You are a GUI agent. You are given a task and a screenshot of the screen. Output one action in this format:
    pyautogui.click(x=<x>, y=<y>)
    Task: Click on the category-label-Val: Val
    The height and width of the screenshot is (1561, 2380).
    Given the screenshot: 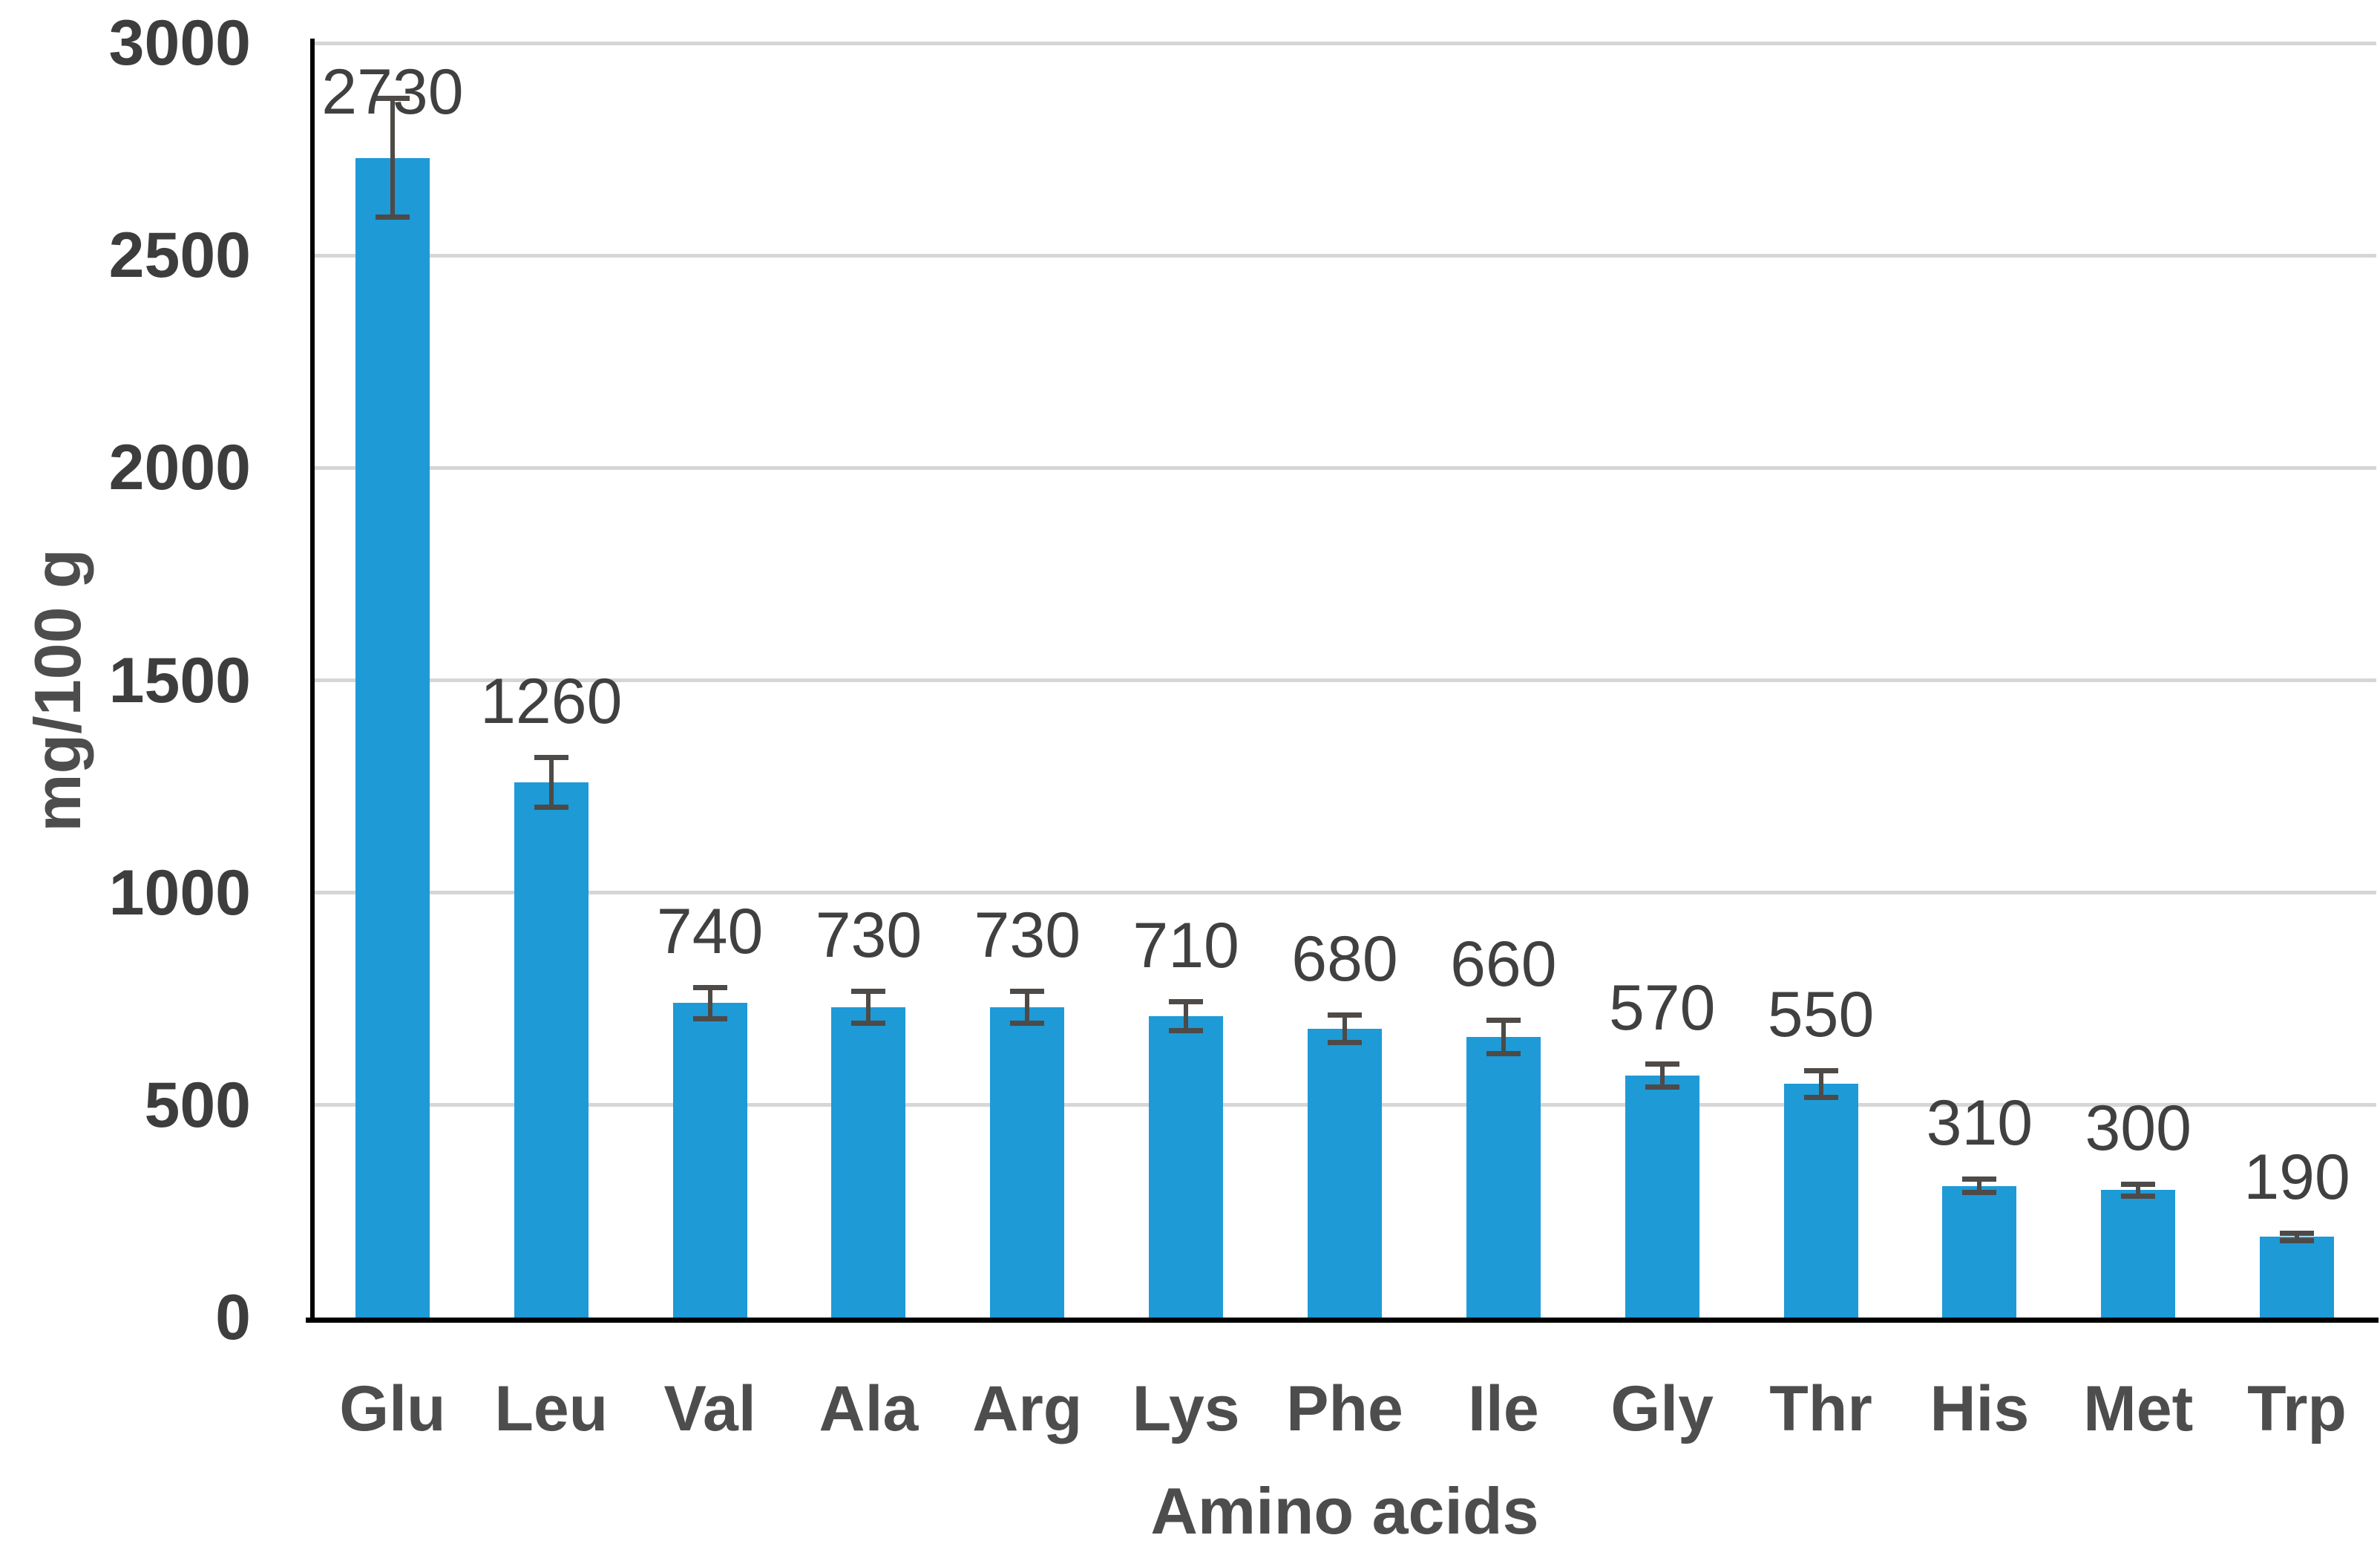 What is the action you would take?
    pyautogui.click(x=709, y=1408)
    